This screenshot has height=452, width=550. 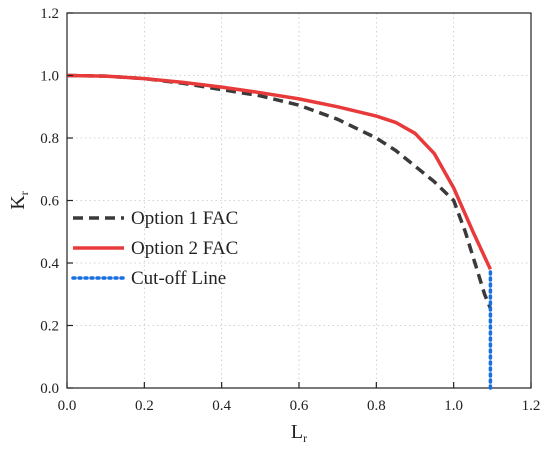 What do you see at coordinates (221, 406) in the screenshot?
I see `x-tick-label: 0.4` at bounding box center [221, 406].